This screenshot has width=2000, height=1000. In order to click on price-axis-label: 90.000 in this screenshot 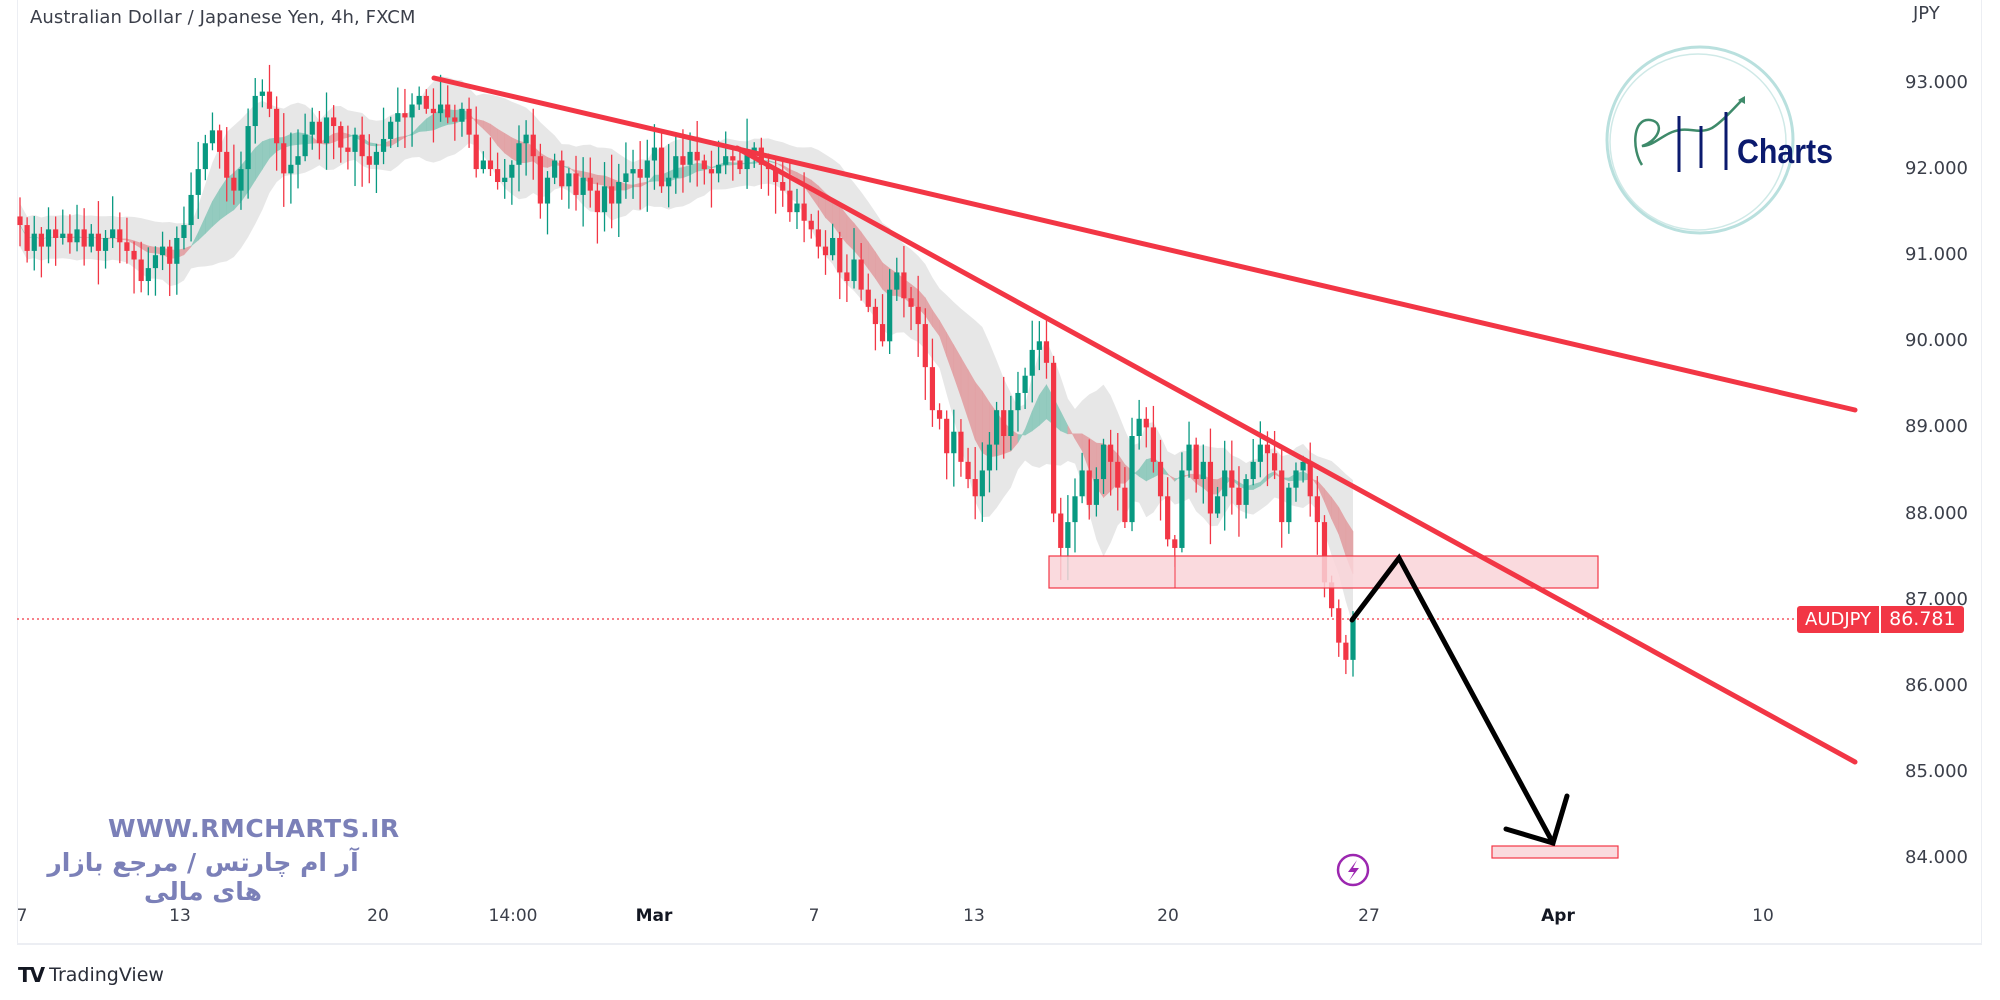, I will do `click(1936, 341)`.